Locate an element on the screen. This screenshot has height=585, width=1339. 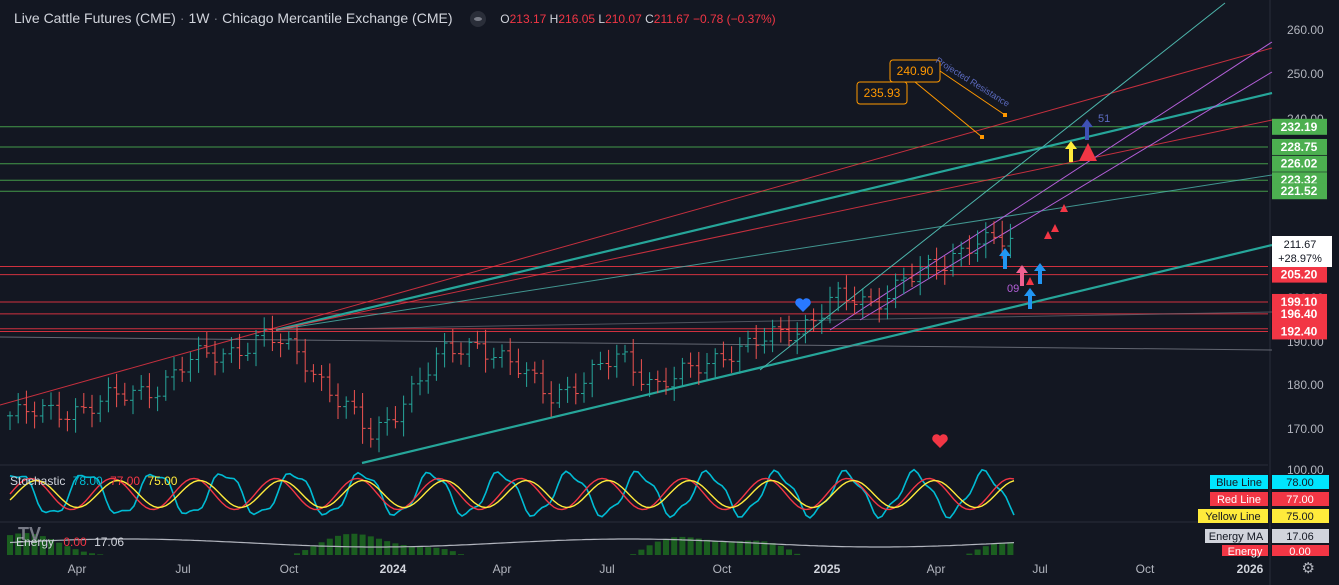
blue-arrow-head is located at coordinates (1087, 123).